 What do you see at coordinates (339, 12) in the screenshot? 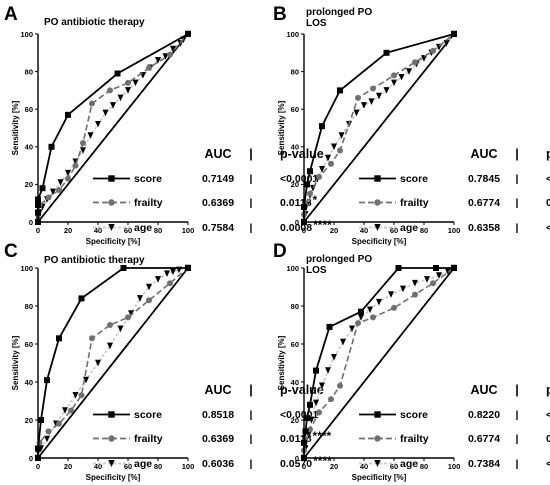
I see `panel-title: prolonged PO` at bounding box center [339, 12].